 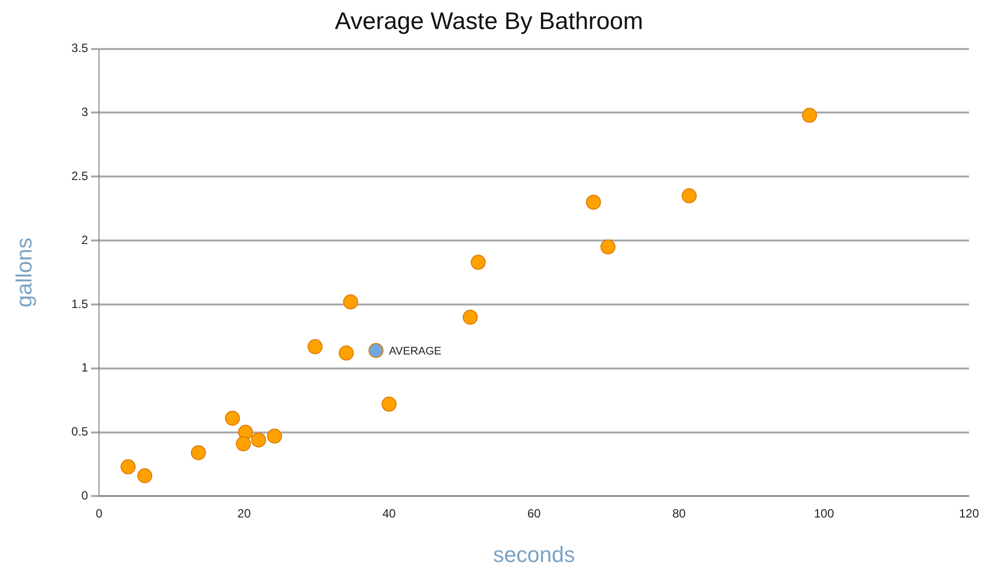 What do you see at coordinates (489, 22) in the screenshot?
I see `chart-title: Average Waste By Bathroom` at bounding box center [489, 22].